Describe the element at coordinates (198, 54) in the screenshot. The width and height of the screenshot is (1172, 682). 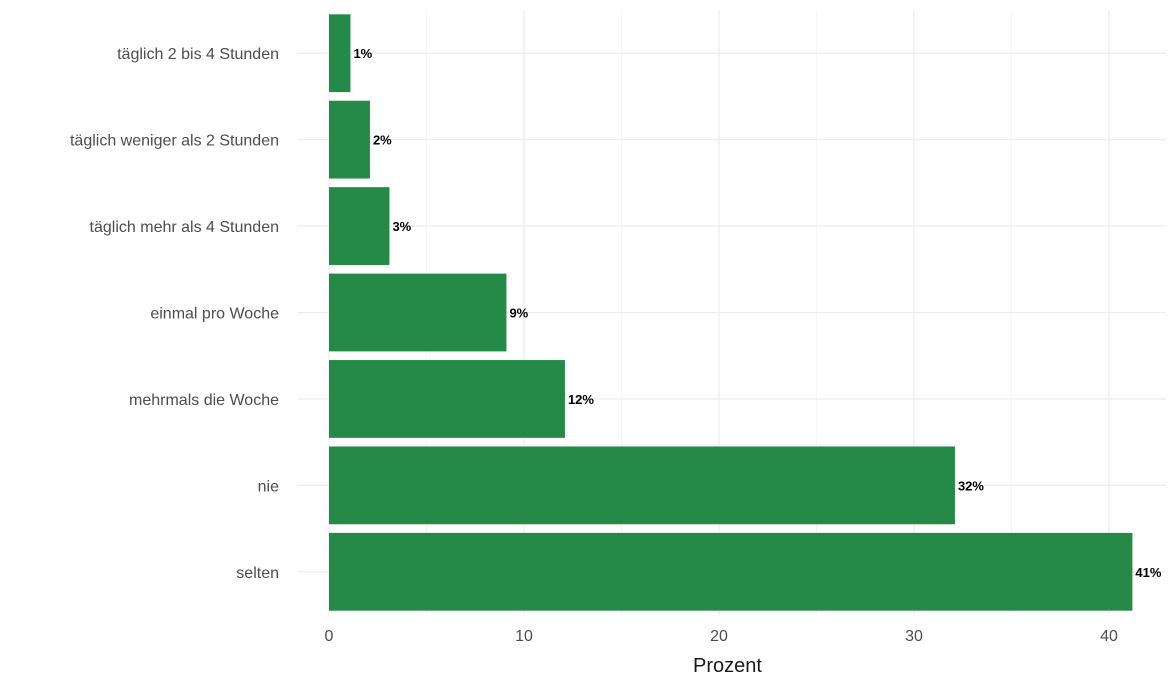
I see `category-label: täglich 2 bis 4 Stunden` at that location.